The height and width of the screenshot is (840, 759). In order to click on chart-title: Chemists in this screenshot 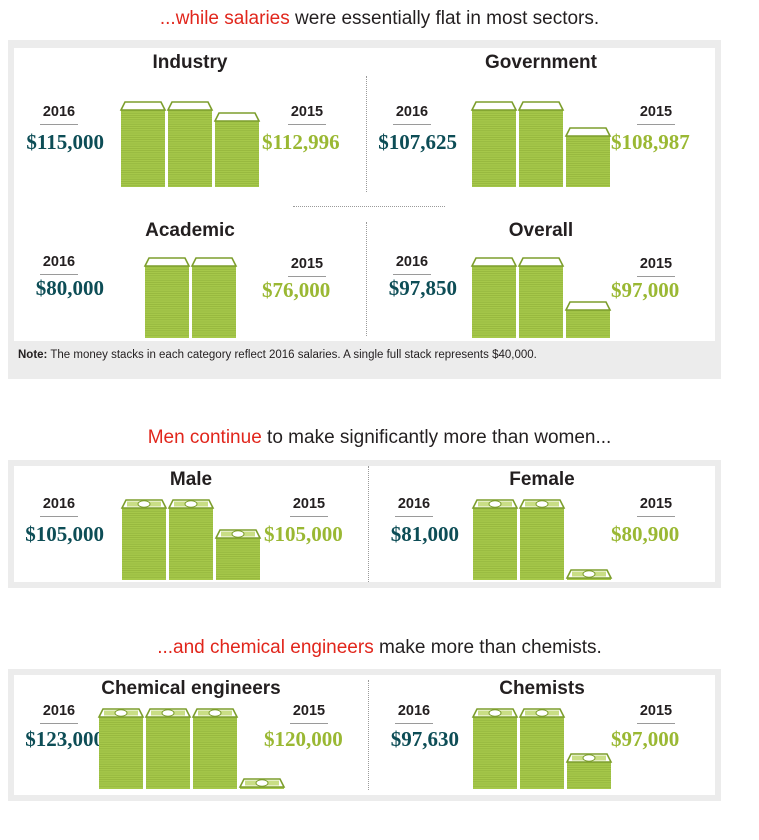, I will do `click(542, 688)`.